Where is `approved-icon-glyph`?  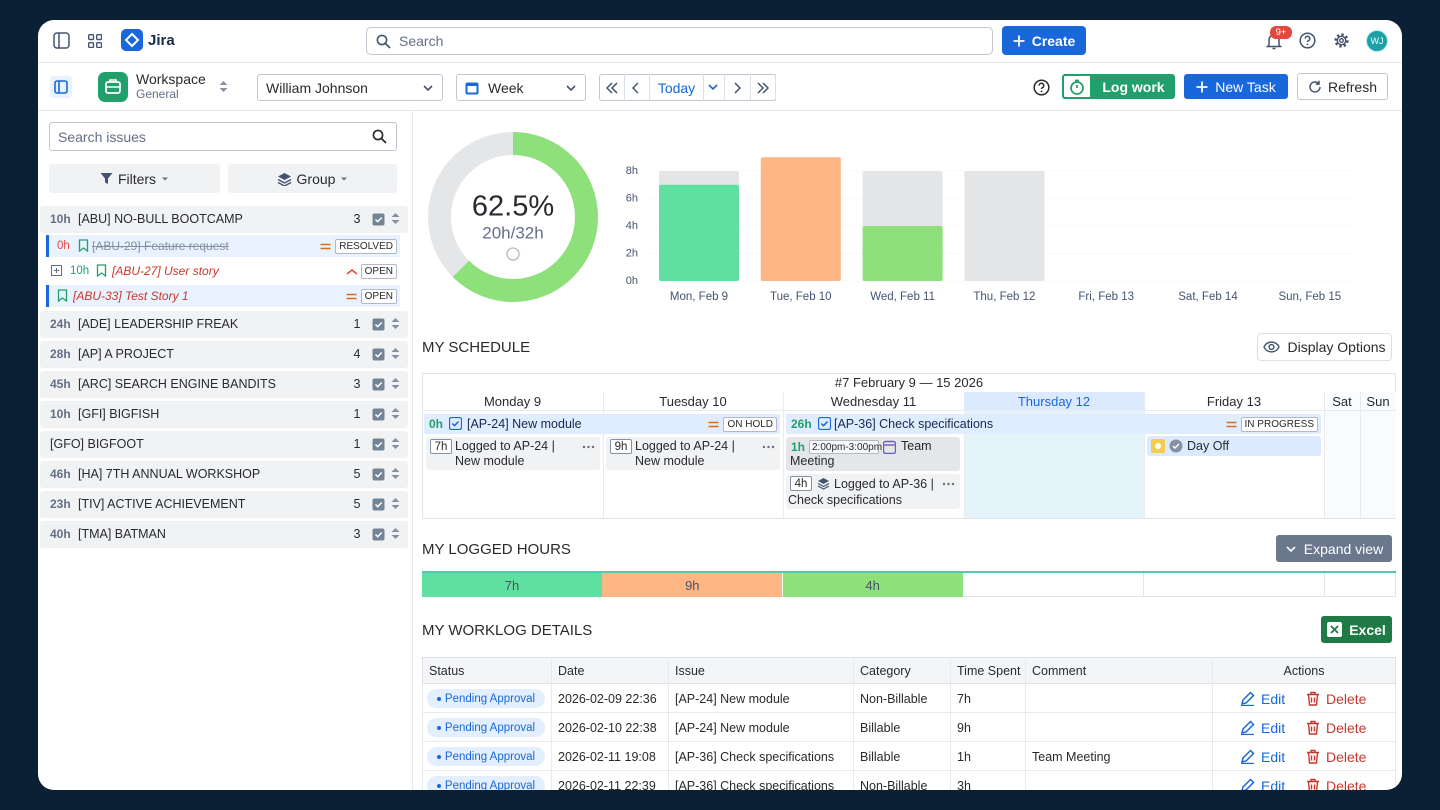
approved-icon-glyph is located at coordinates (1176, 446).